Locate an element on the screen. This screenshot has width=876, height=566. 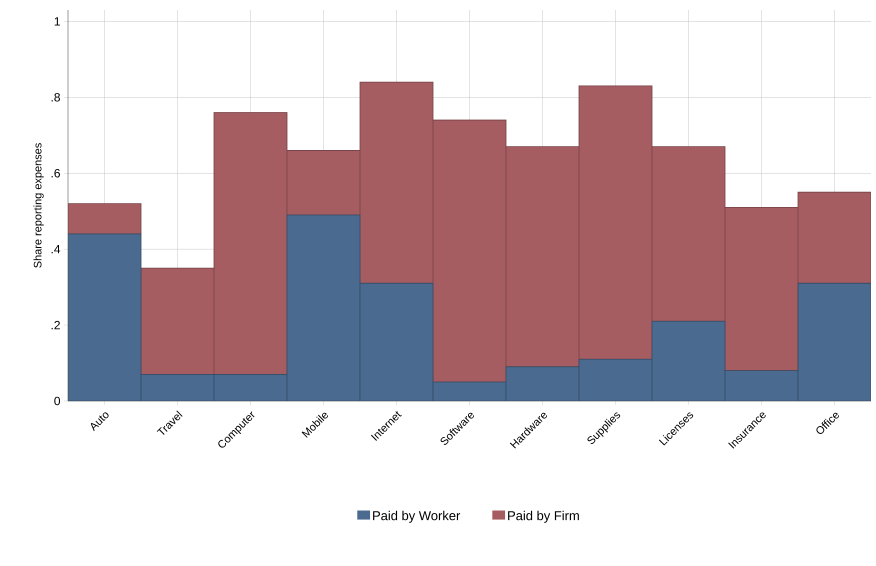
y-tick-label: .2 is located at coordinates (56, 325).